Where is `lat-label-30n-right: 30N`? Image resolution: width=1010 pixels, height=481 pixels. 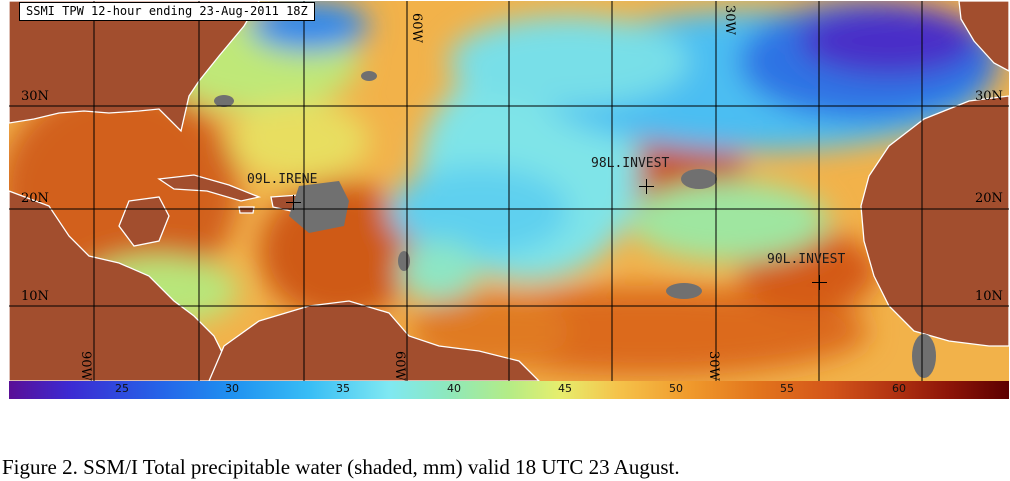
lat-label-30n-right: 30N is located at coordinates (989, 96).